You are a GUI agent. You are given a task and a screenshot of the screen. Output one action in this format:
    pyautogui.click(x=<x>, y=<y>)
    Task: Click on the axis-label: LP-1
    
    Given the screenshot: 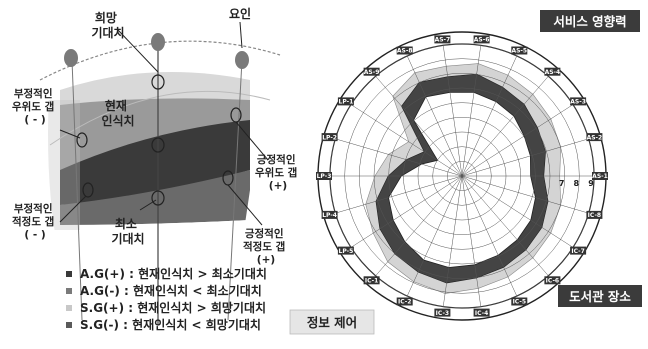 What is the action you would take?
    pyautogui.click(x=346, y=102)
    